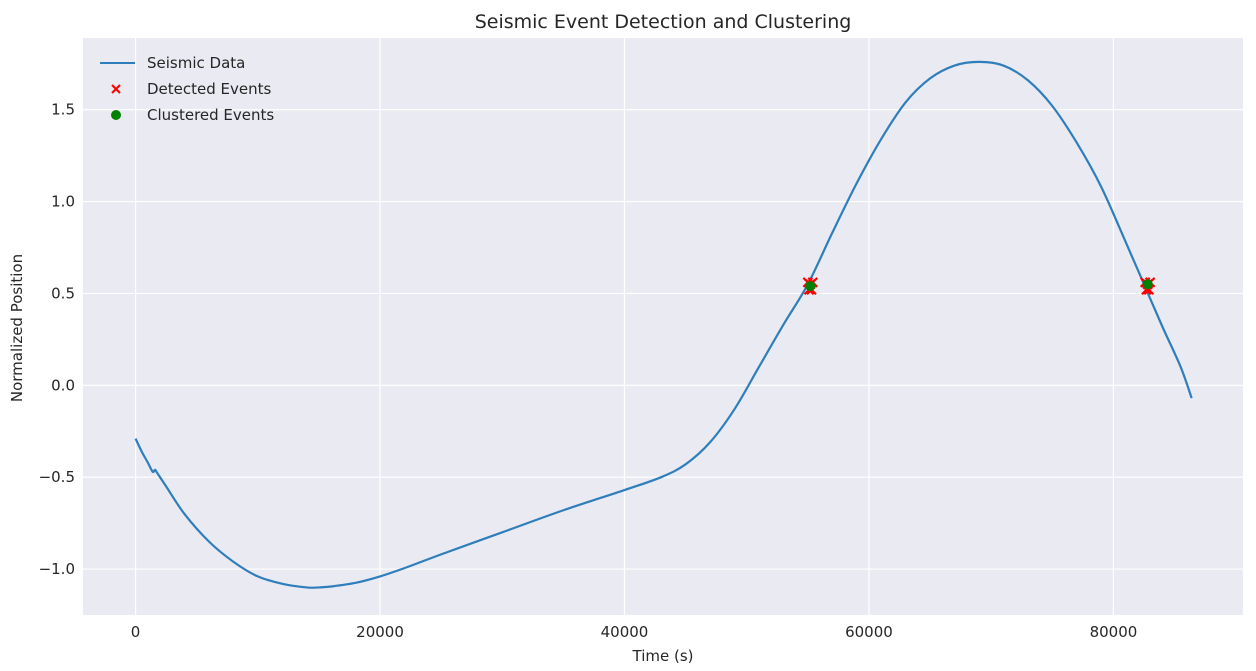  What do you see at coordinates (116, 89) in the screenshot?
I see `legend-x-marker-icon` at bounding box center [116, 89].